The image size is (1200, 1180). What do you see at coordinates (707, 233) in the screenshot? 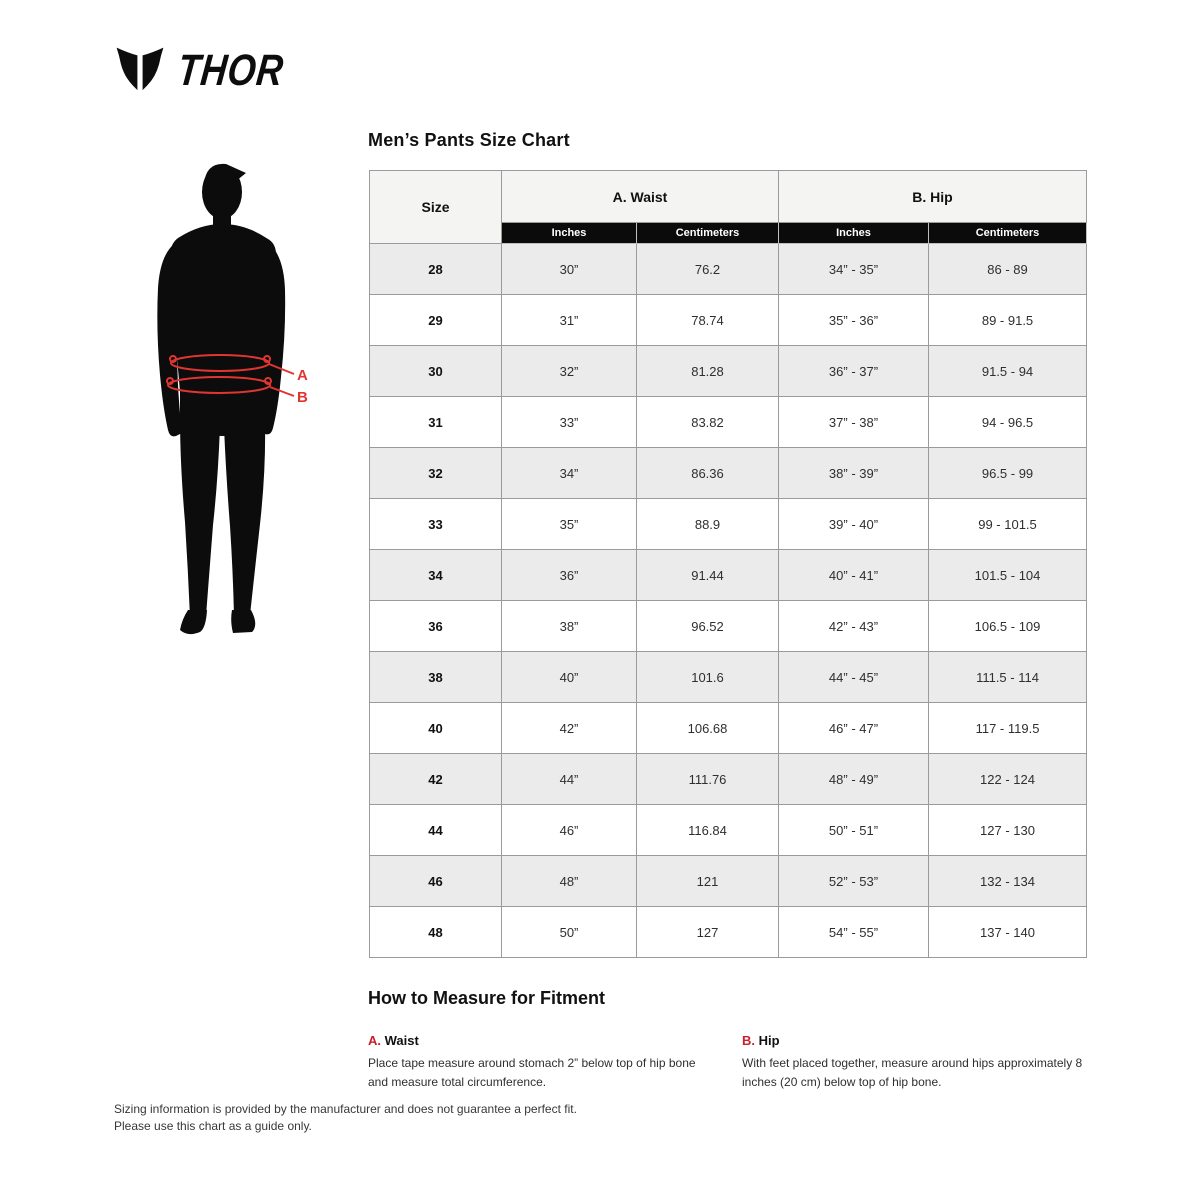
I see `sub-header-waist-centimeters: Centimeters` at bounding box center [707, 233].